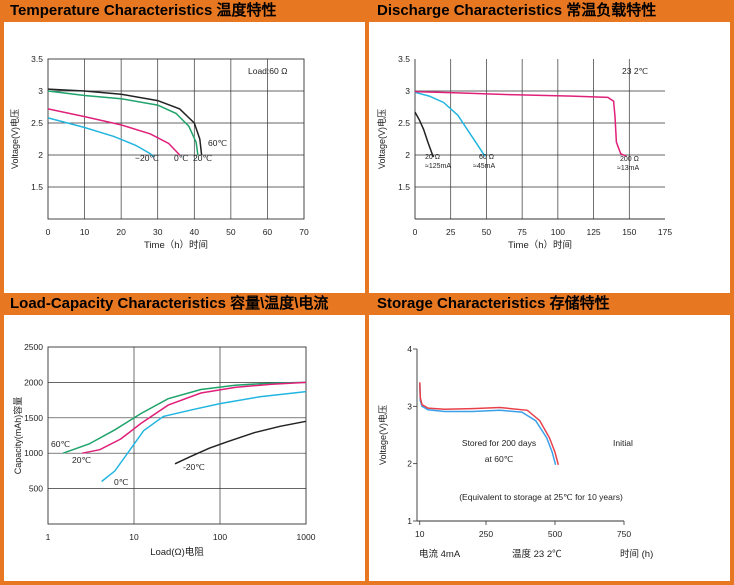 The width and height of the screenshot is (734, 585). What do you see at coordinates (629, 232) in the screenshot?
I see `x-tick-label: 150` at bounding box center [629, 232].